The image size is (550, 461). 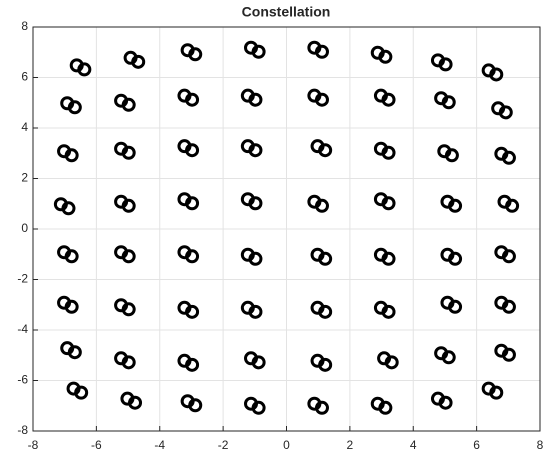 What do you see at coordinates (22, 329) in the screenshot?
I see `y-tick-label: -4` at bounding box center [22, 329].